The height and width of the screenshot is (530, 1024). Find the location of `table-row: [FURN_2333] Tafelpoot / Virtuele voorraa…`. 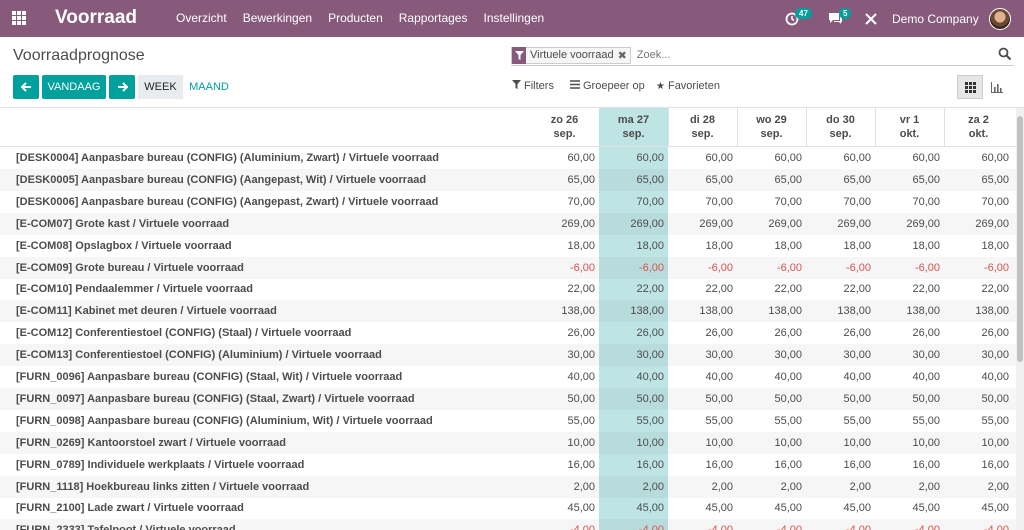

table-row: [FURN_2333] Tafelpoot / Virtuele voorraa… is located at coordinates (508, 524).